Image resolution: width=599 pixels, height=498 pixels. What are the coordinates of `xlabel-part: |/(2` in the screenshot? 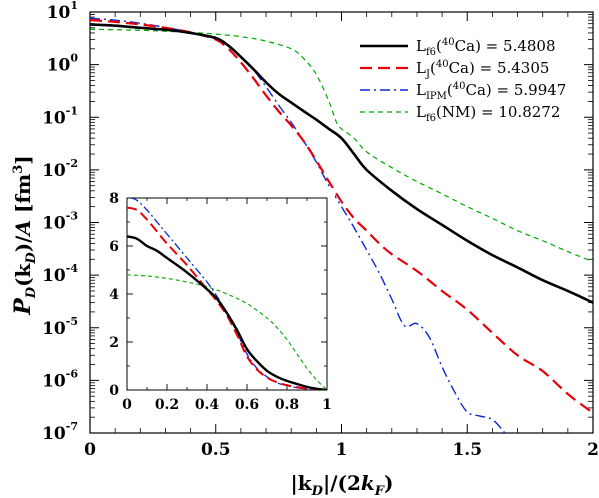 It's located at (342, 483).